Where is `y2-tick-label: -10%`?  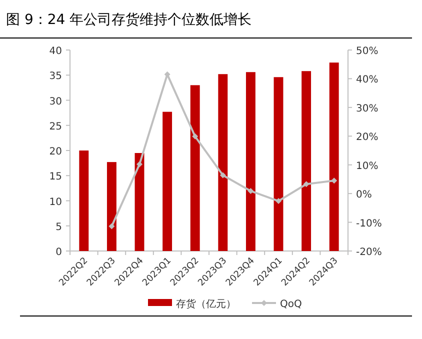
y2-tick-label: -10% is located at coordinates (369, 224).